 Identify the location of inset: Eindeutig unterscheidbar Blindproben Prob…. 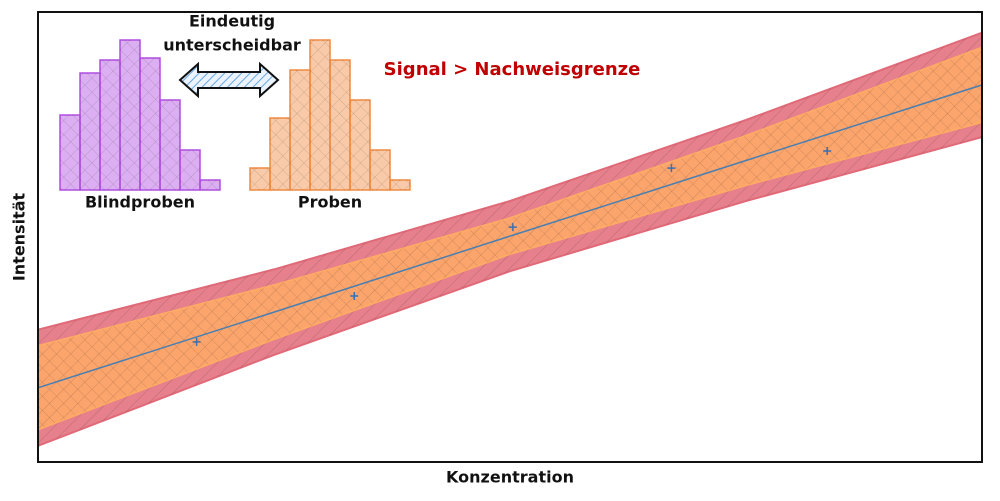
(235, 112).